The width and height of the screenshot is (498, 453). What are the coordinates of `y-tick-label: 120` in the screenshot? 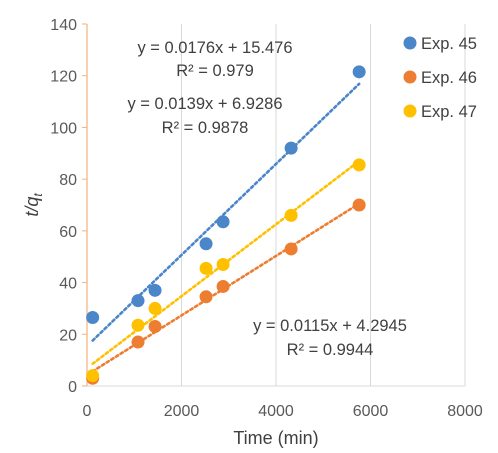 It's located at (63, 77).